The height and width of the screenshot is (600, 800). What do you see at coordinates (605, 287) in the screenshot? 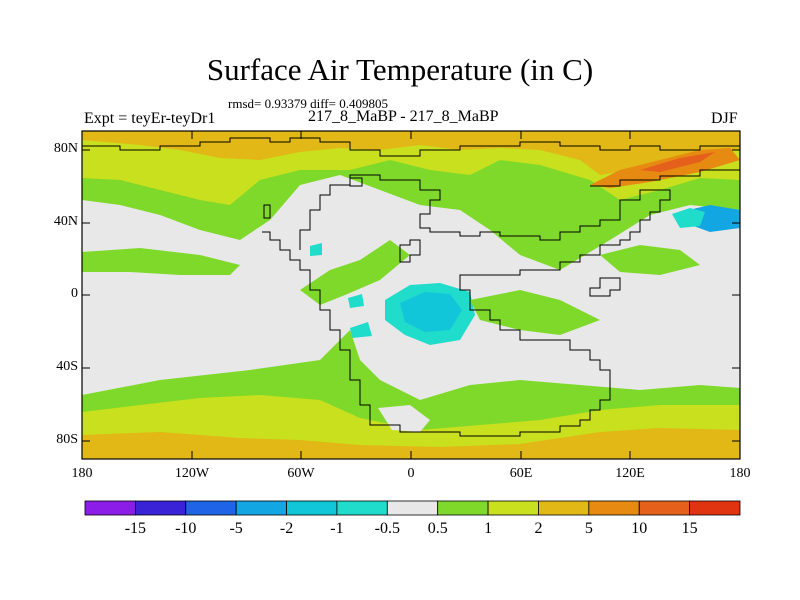
I see `coastline-east-basin` at bounding box center [605, 287].